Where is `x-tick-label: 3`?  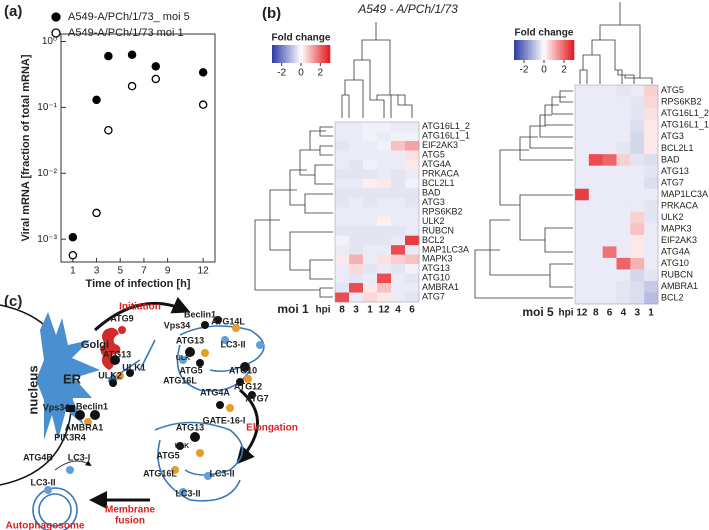 x-tick-label: 3 is located at coordinates (97, 271).